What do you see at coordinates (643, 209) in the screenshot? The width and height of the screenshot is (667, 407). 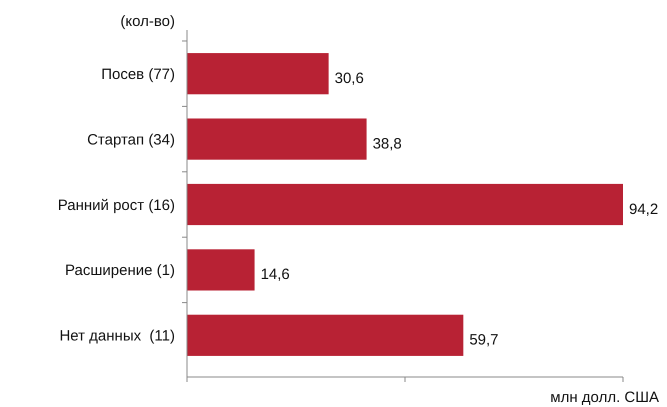 I see `data-label: 94,2` at bounding box center [643, 209].